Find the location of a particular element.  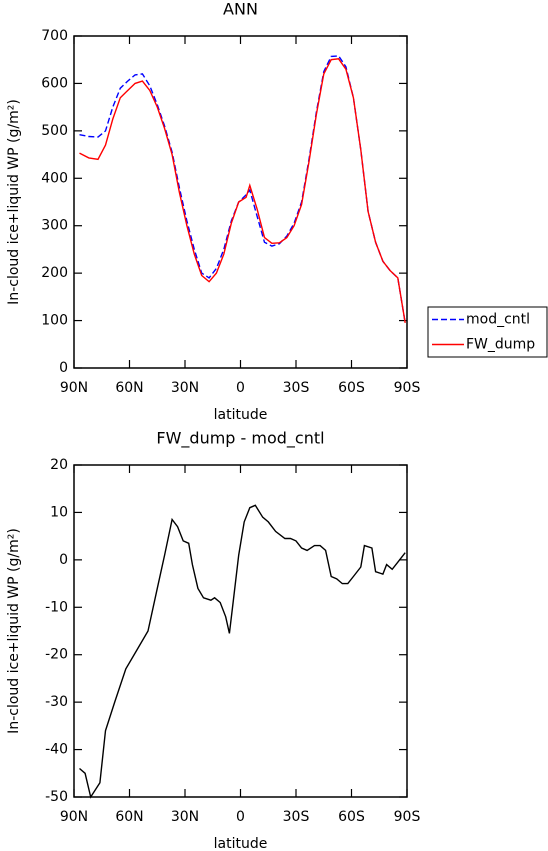

y-tick-label: -50 is located at coordinates (56, 797).